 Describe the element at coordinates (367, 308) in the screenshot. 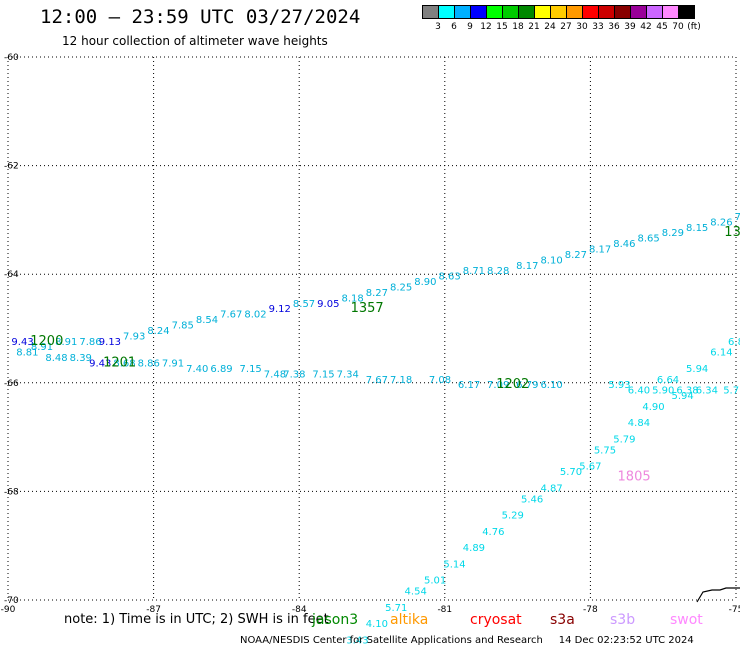

I see `pass-time-label: 1357` at that location.